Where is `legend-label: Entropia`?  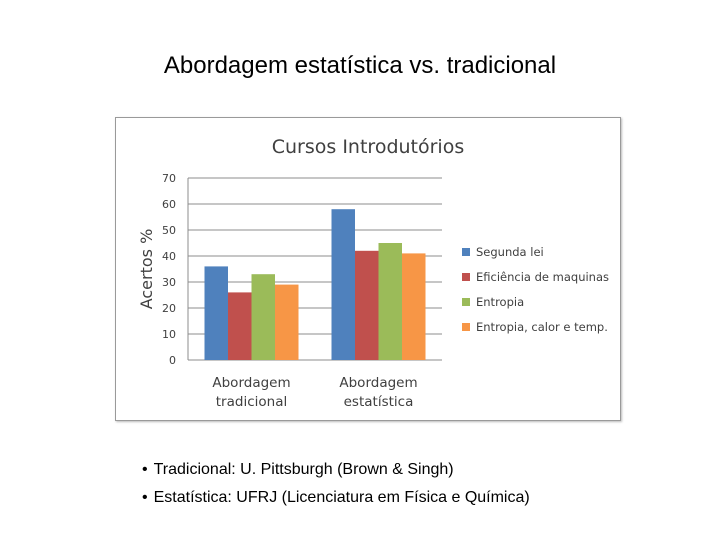
legend-label: Entropia is located at coordinates (500, 302).